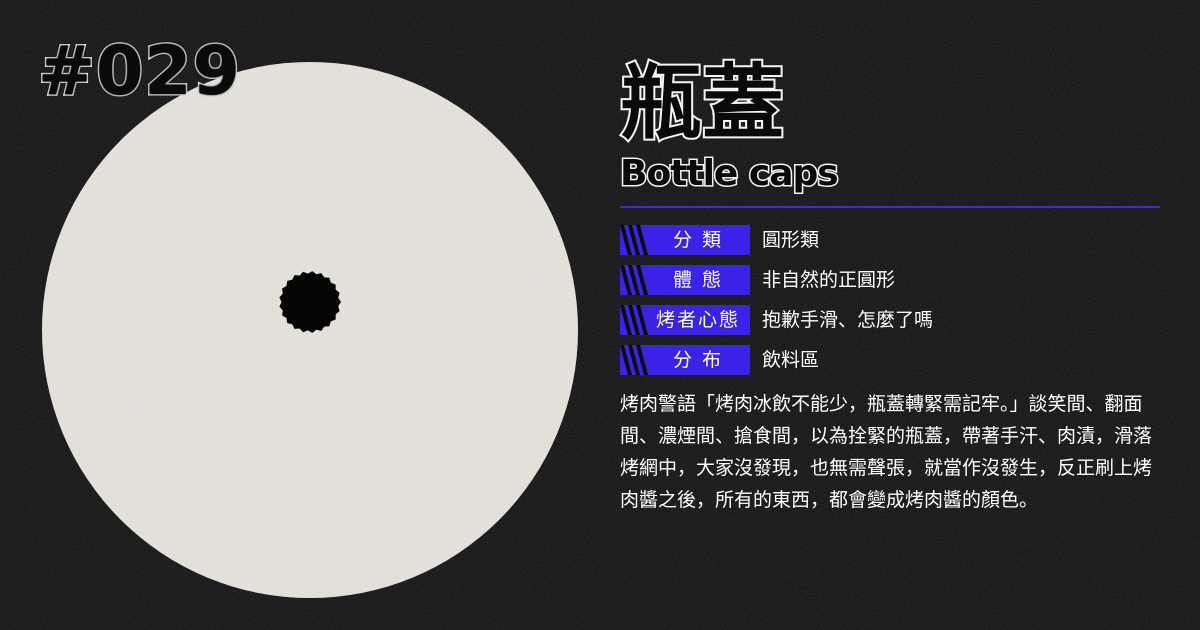  What do you see at coordinates (698, 240) in the screenshot?
I see `attribute-label: 分 類` at bounding box center [698, 240].